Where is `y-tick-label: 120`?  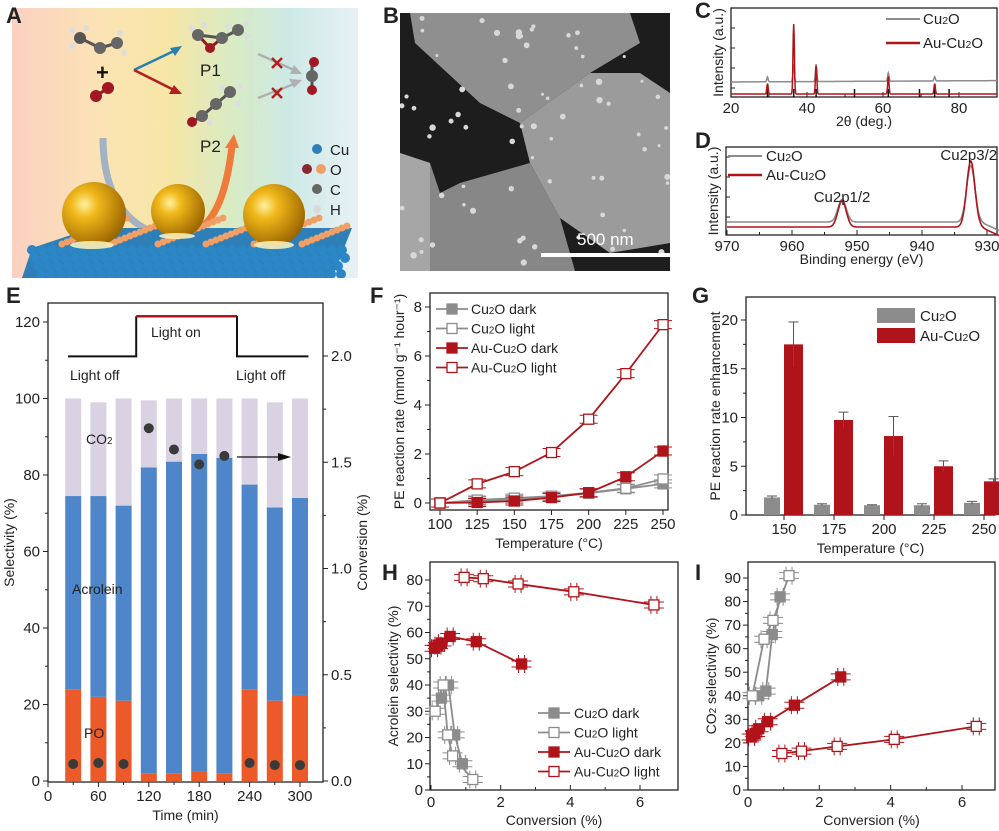 y-tick-label: 120 is located at coordinates (27, 322).